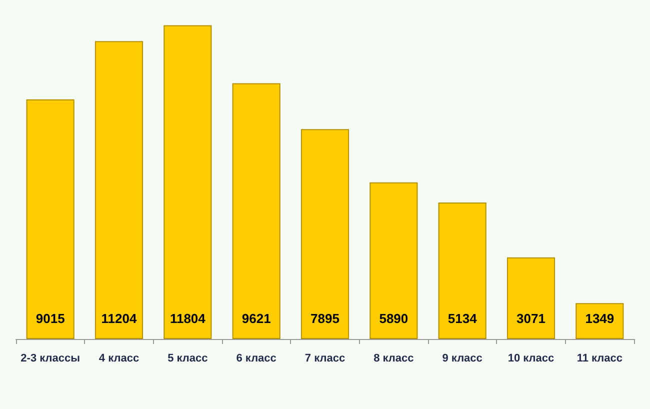 The height and width of the screenshot is (409, 650). I want to click on data-label: 1349, so click(599, 318).